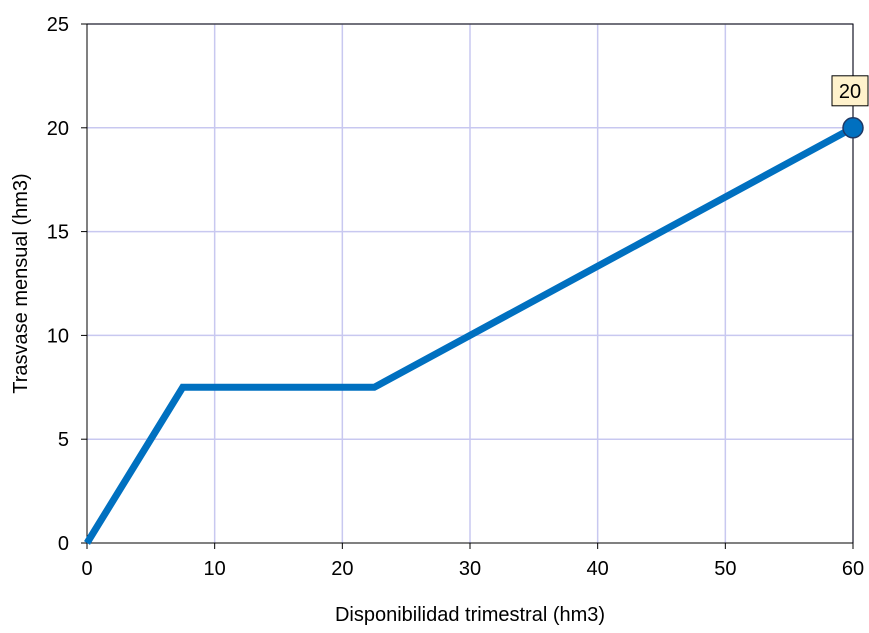  I want to click on x-tick-label: 20, so click(342, 569).